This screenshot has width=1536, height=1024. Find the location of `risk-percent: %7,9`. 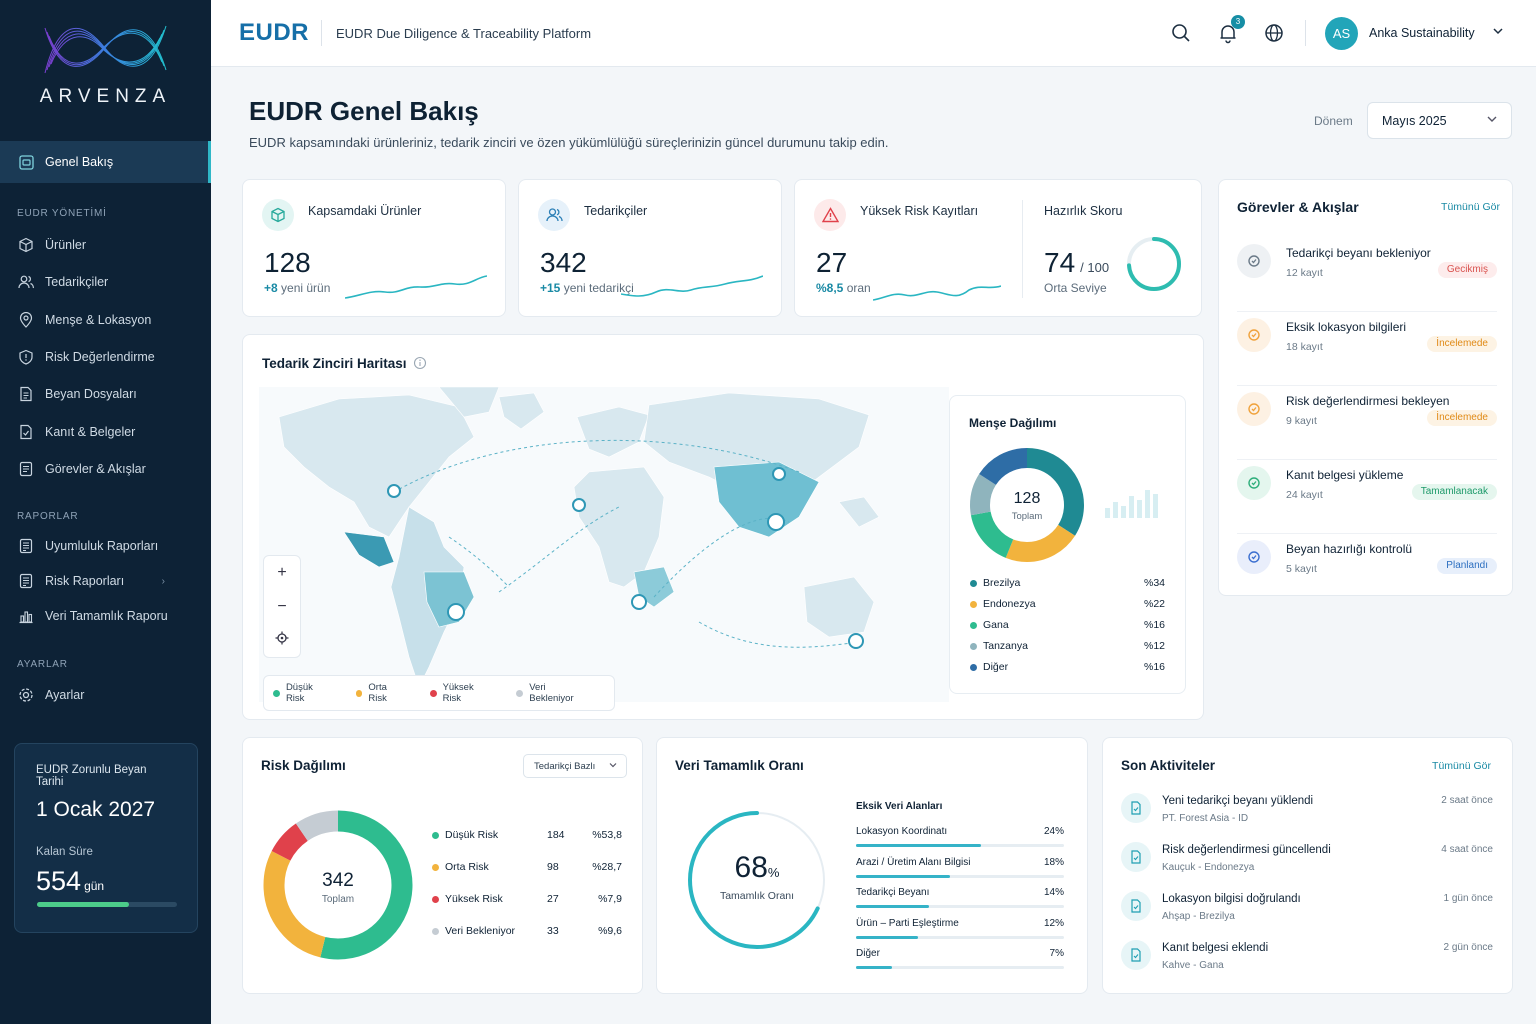

risk-percent: %7,9 is located at coordinates (610, 899).